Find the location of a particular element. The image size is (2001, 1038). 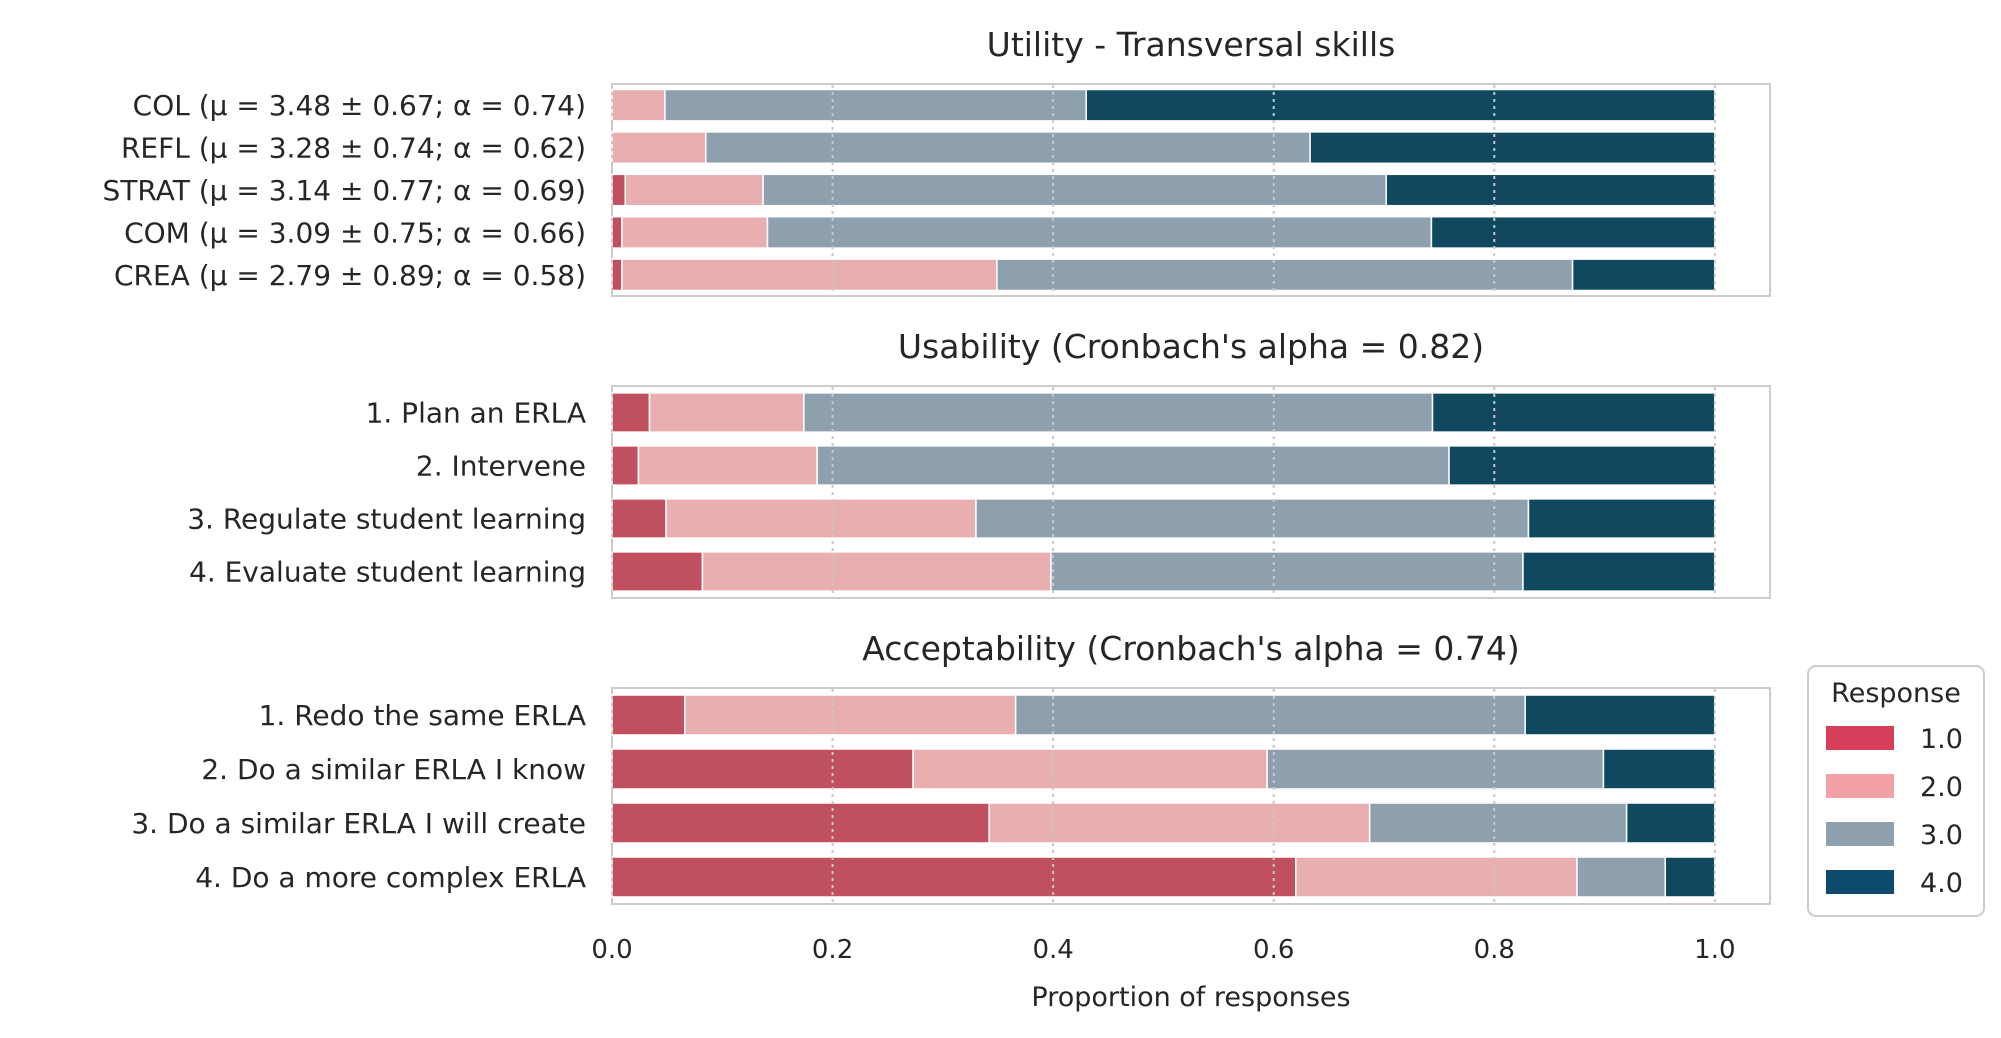

category-label: 4. Do a more complex ERLA is located at coordinates (390, 877).